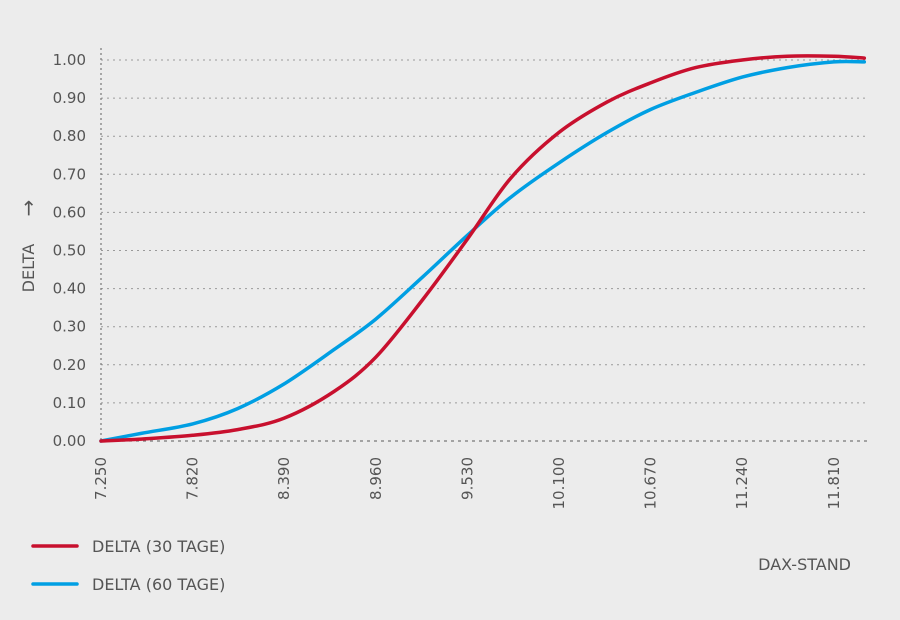  I want to click on x-tick-label-4: 9.530, so click(467, 478).